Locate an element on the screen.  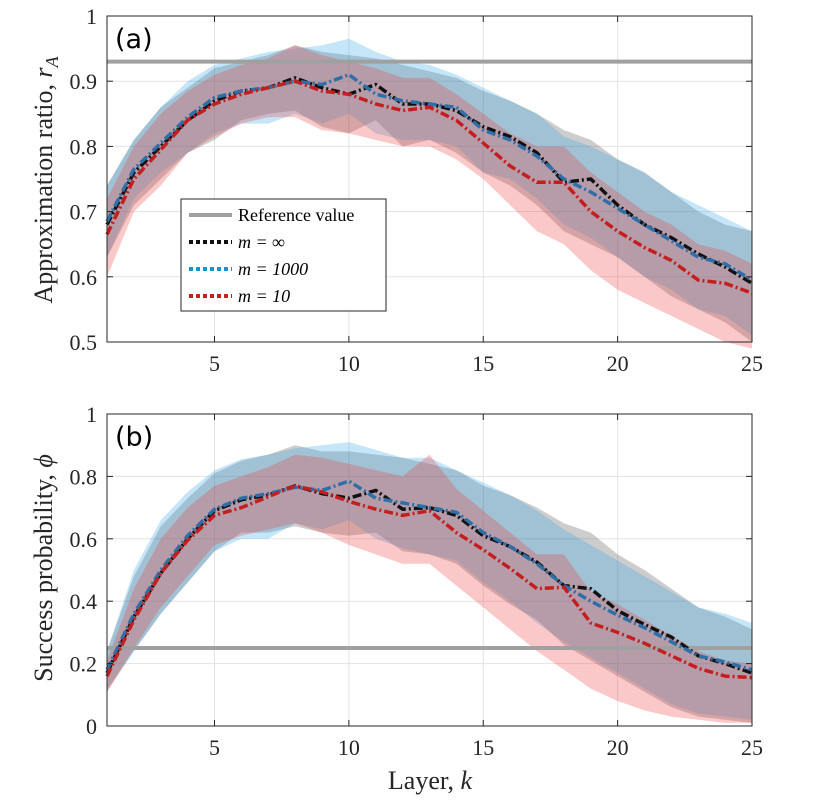
panel-b-xtick-label-25: 25 is located at coordinates (752, 747).